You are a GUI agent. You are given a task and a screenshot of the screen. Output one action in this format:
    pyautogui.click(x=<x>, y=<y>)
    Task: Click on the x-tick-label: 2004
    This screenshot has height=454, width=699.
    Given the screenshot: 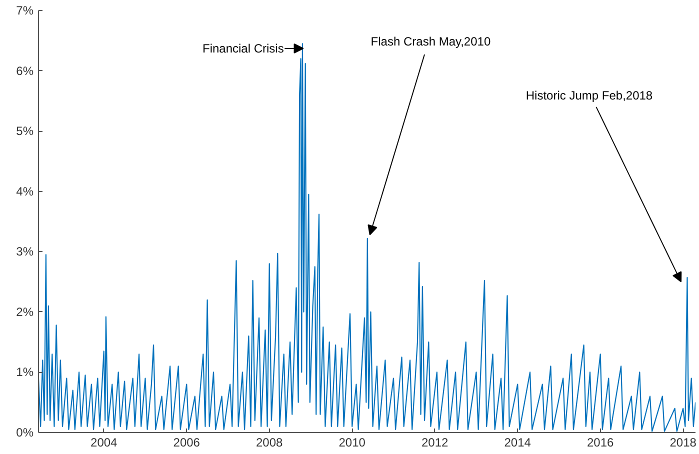 What is the action you would take?
    pyautogui.click(x=104, y=443)
    